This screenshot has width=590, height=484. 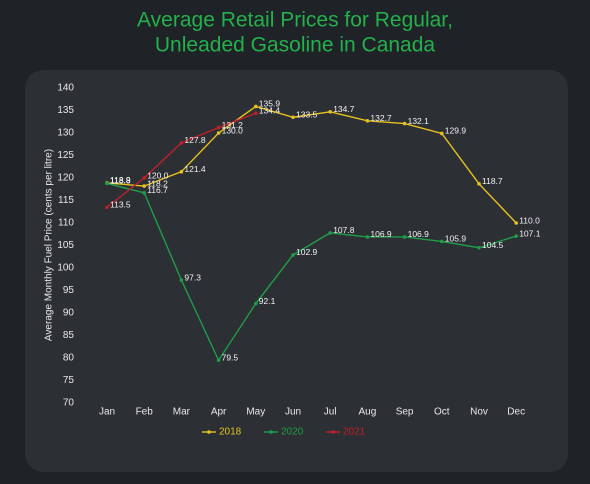 What do you see at coordinates (344, 109) in the screenshot?
I see `data-label: 134.7` at bounding box center [344, 109].